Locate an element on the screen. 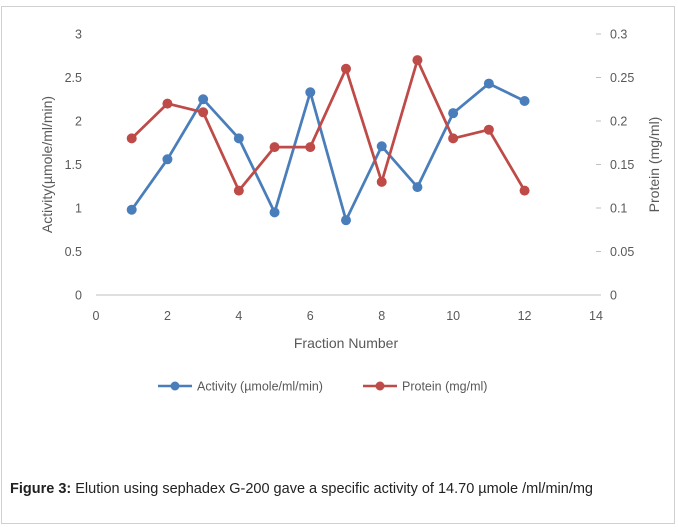  y-left-tick-label: 2 is located at coordinates (78, 122).